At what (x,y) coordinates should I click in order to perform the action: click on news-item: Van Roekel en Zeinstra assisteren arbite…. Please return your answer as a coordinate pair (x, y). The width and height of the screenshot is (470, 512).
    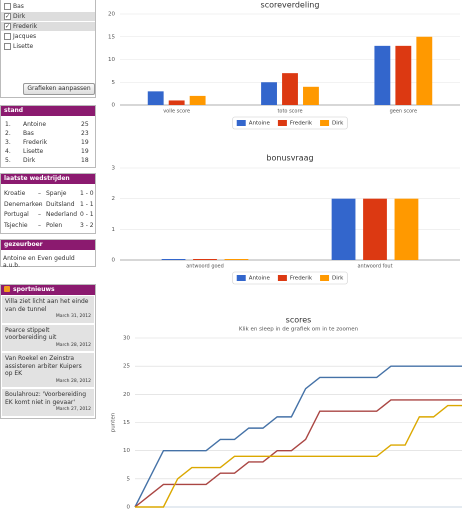
    Looking at the image, I should click on (48, 370).